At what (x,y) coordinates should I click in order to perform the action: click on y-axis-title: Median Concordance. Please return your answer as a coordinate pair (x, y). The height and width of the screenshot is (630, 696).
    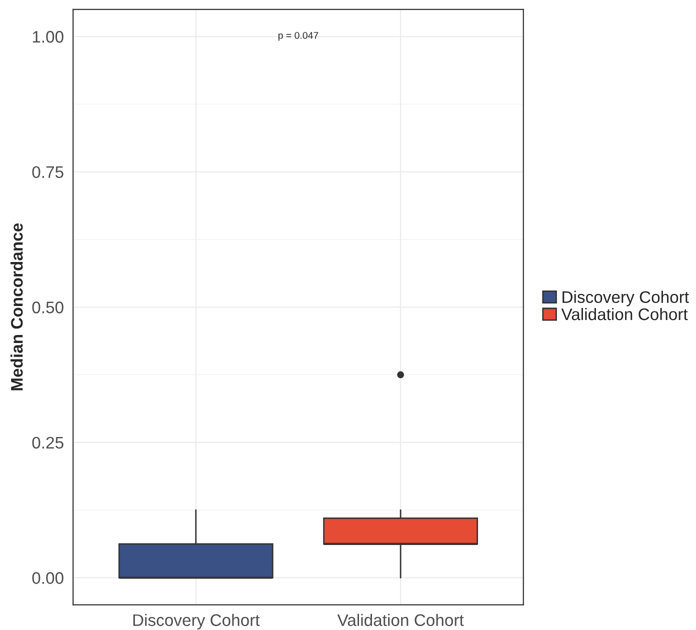
    Looking at the image, I should click on (16, 306).